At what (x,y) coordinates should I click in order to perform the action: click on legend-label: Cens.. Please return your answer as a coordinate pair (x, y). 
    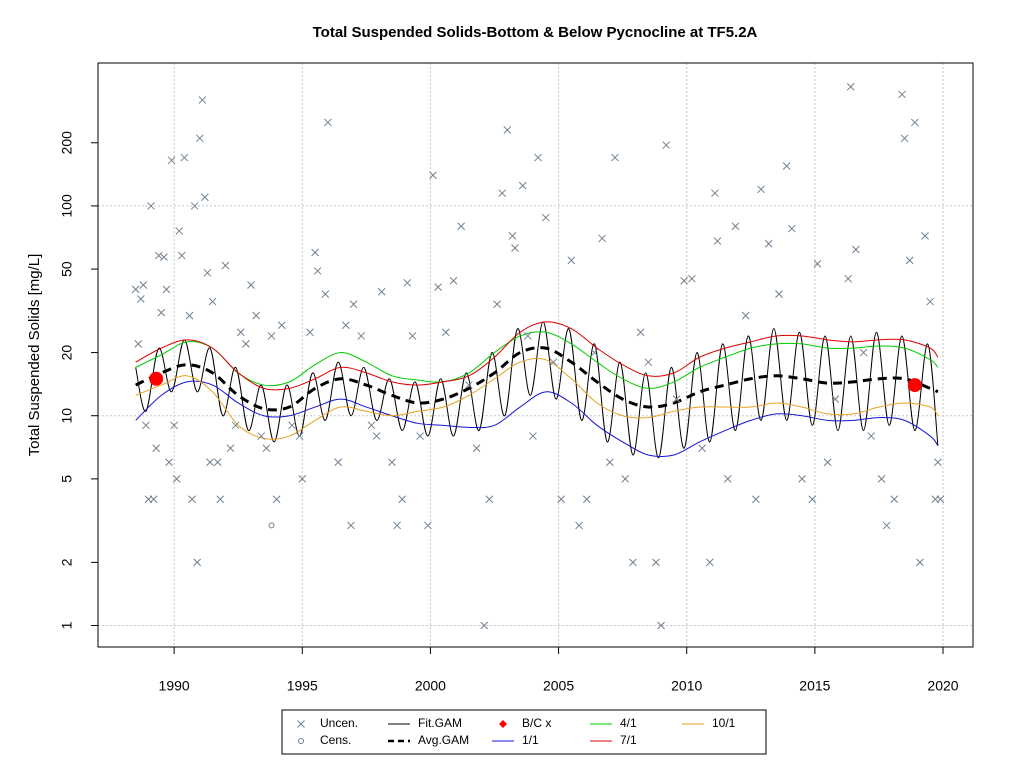
    Looking at the image, I should click on (335, 740).